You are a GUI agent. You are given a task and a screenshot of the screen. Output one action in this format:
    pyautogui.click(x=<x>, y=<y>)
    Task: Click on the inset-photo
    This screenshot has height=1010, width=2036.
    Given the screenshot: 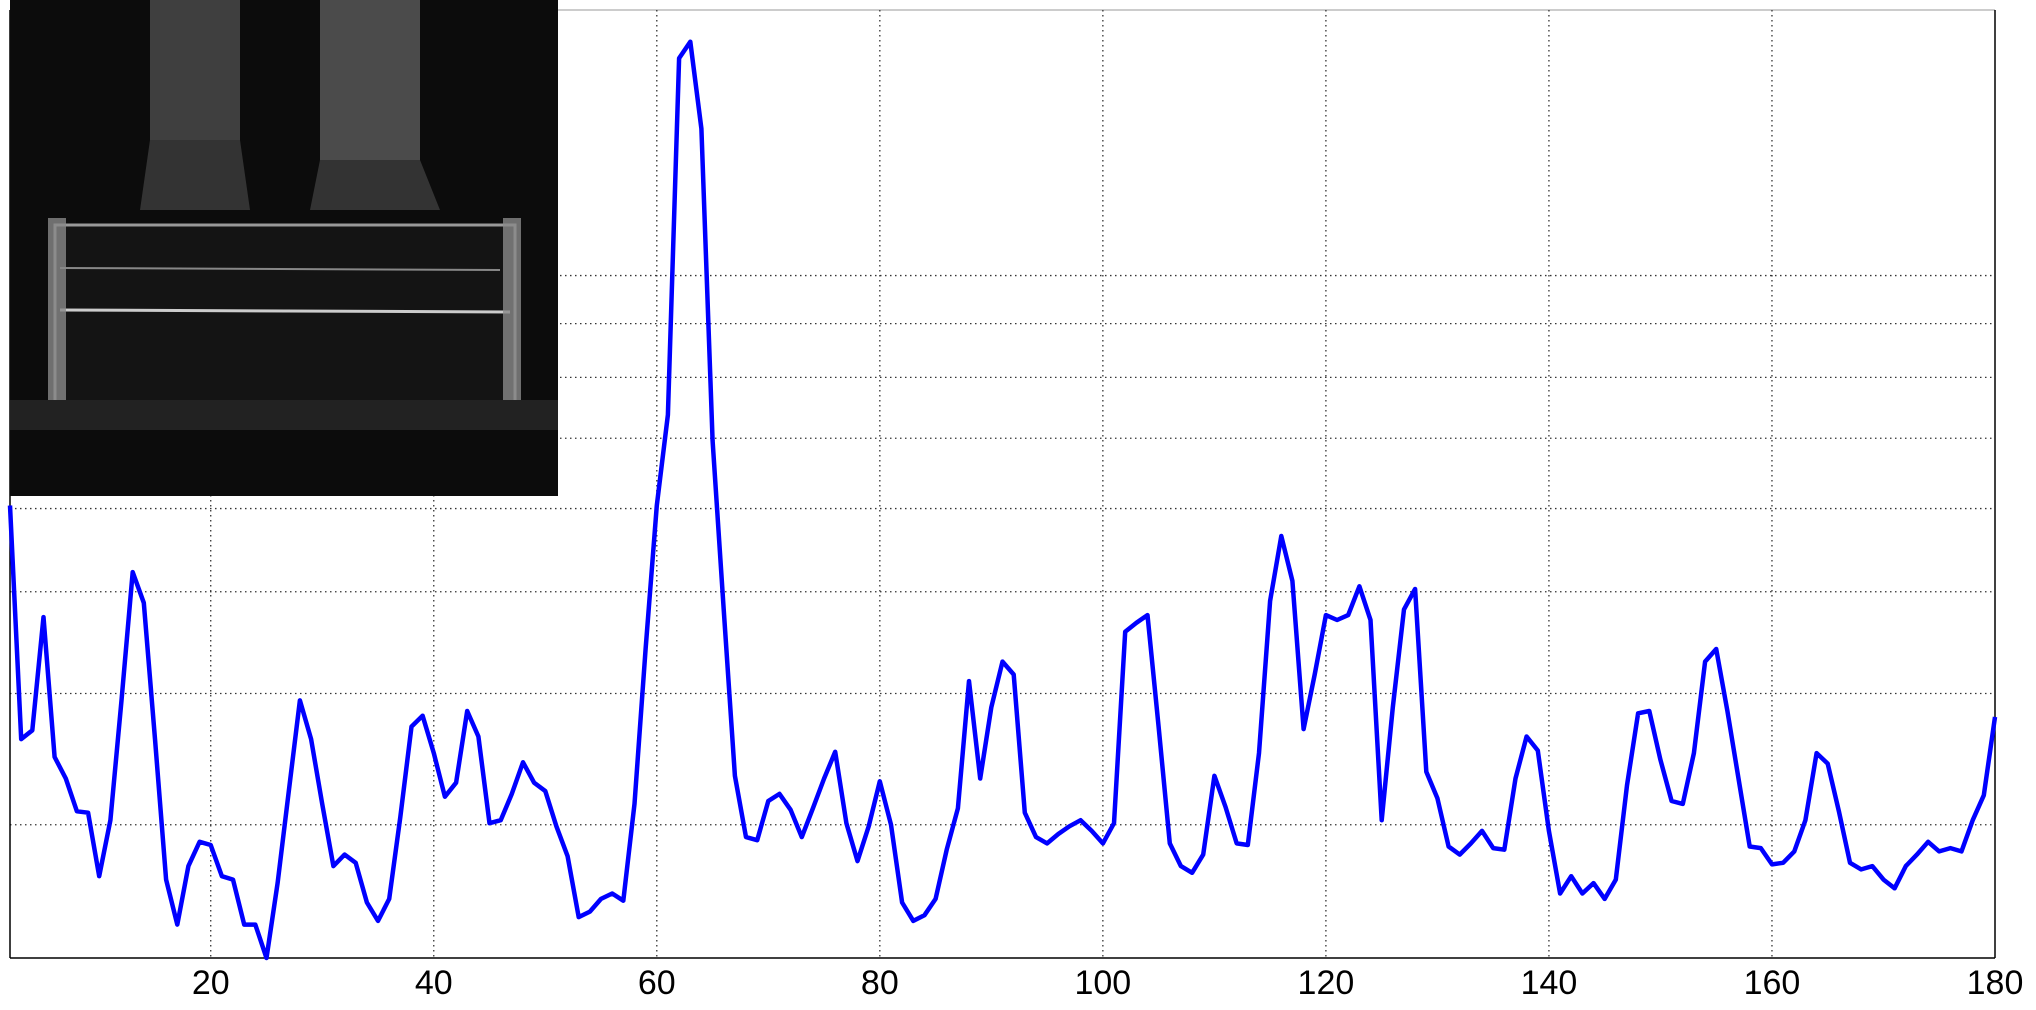 What is the action you would take?
    pyautogui.click(x=284, y=248)
    